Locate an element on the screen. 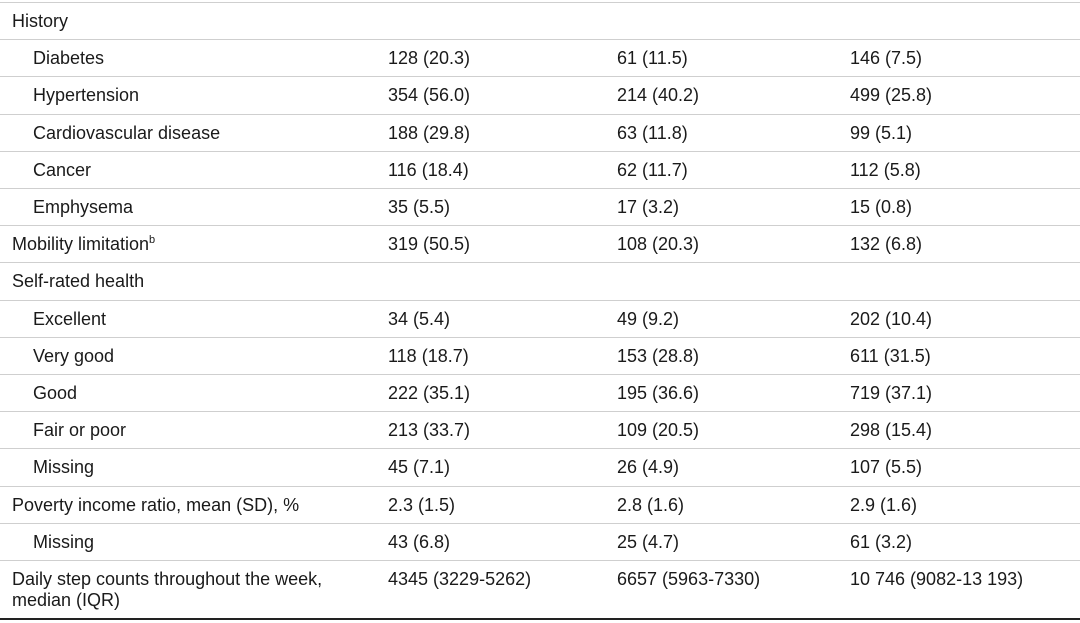  value-cell: 2.3 (1.5) is located at coordinates (422, 504).